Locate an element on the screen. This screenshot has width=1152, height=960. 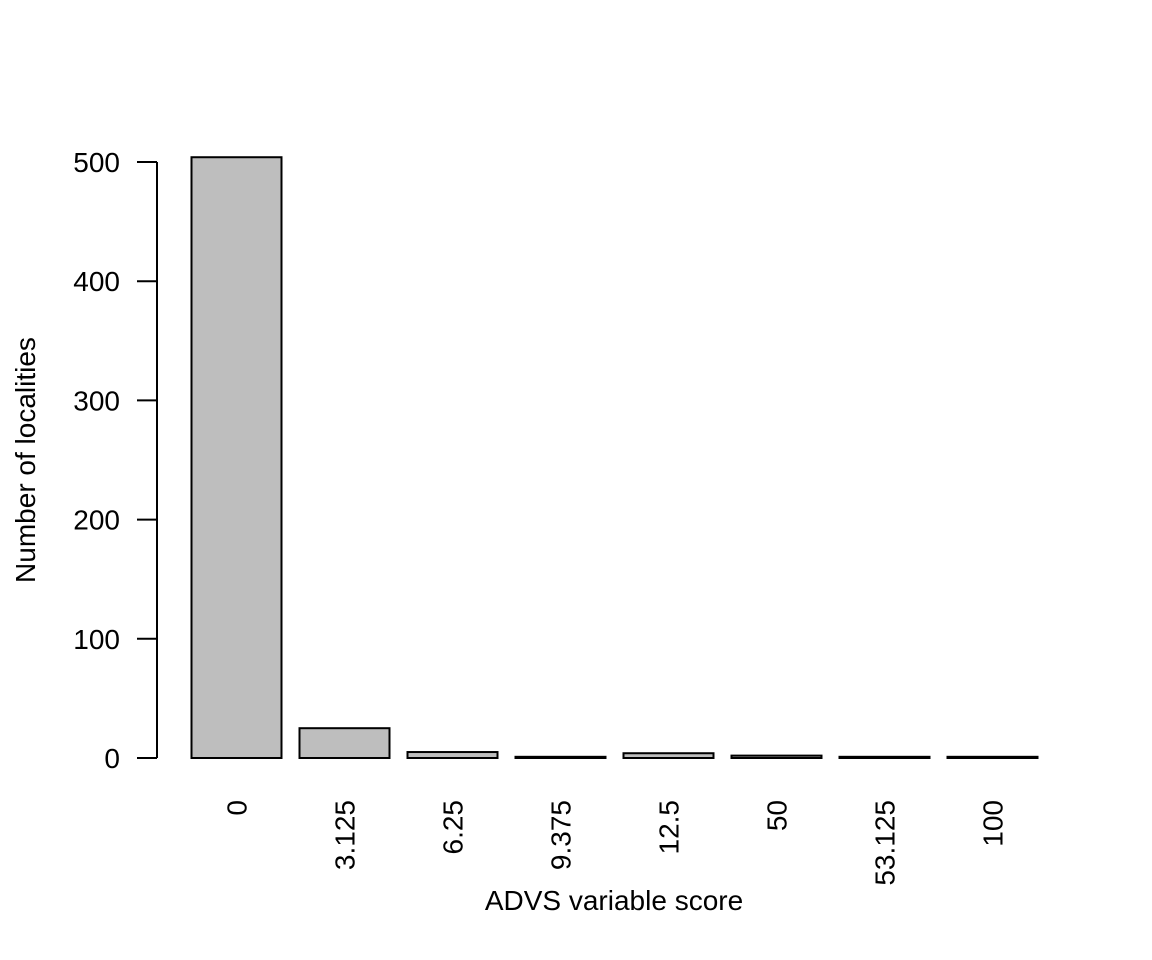
y-axis: 0 100 200 300 400 500 is located at coordinates (115, 460).